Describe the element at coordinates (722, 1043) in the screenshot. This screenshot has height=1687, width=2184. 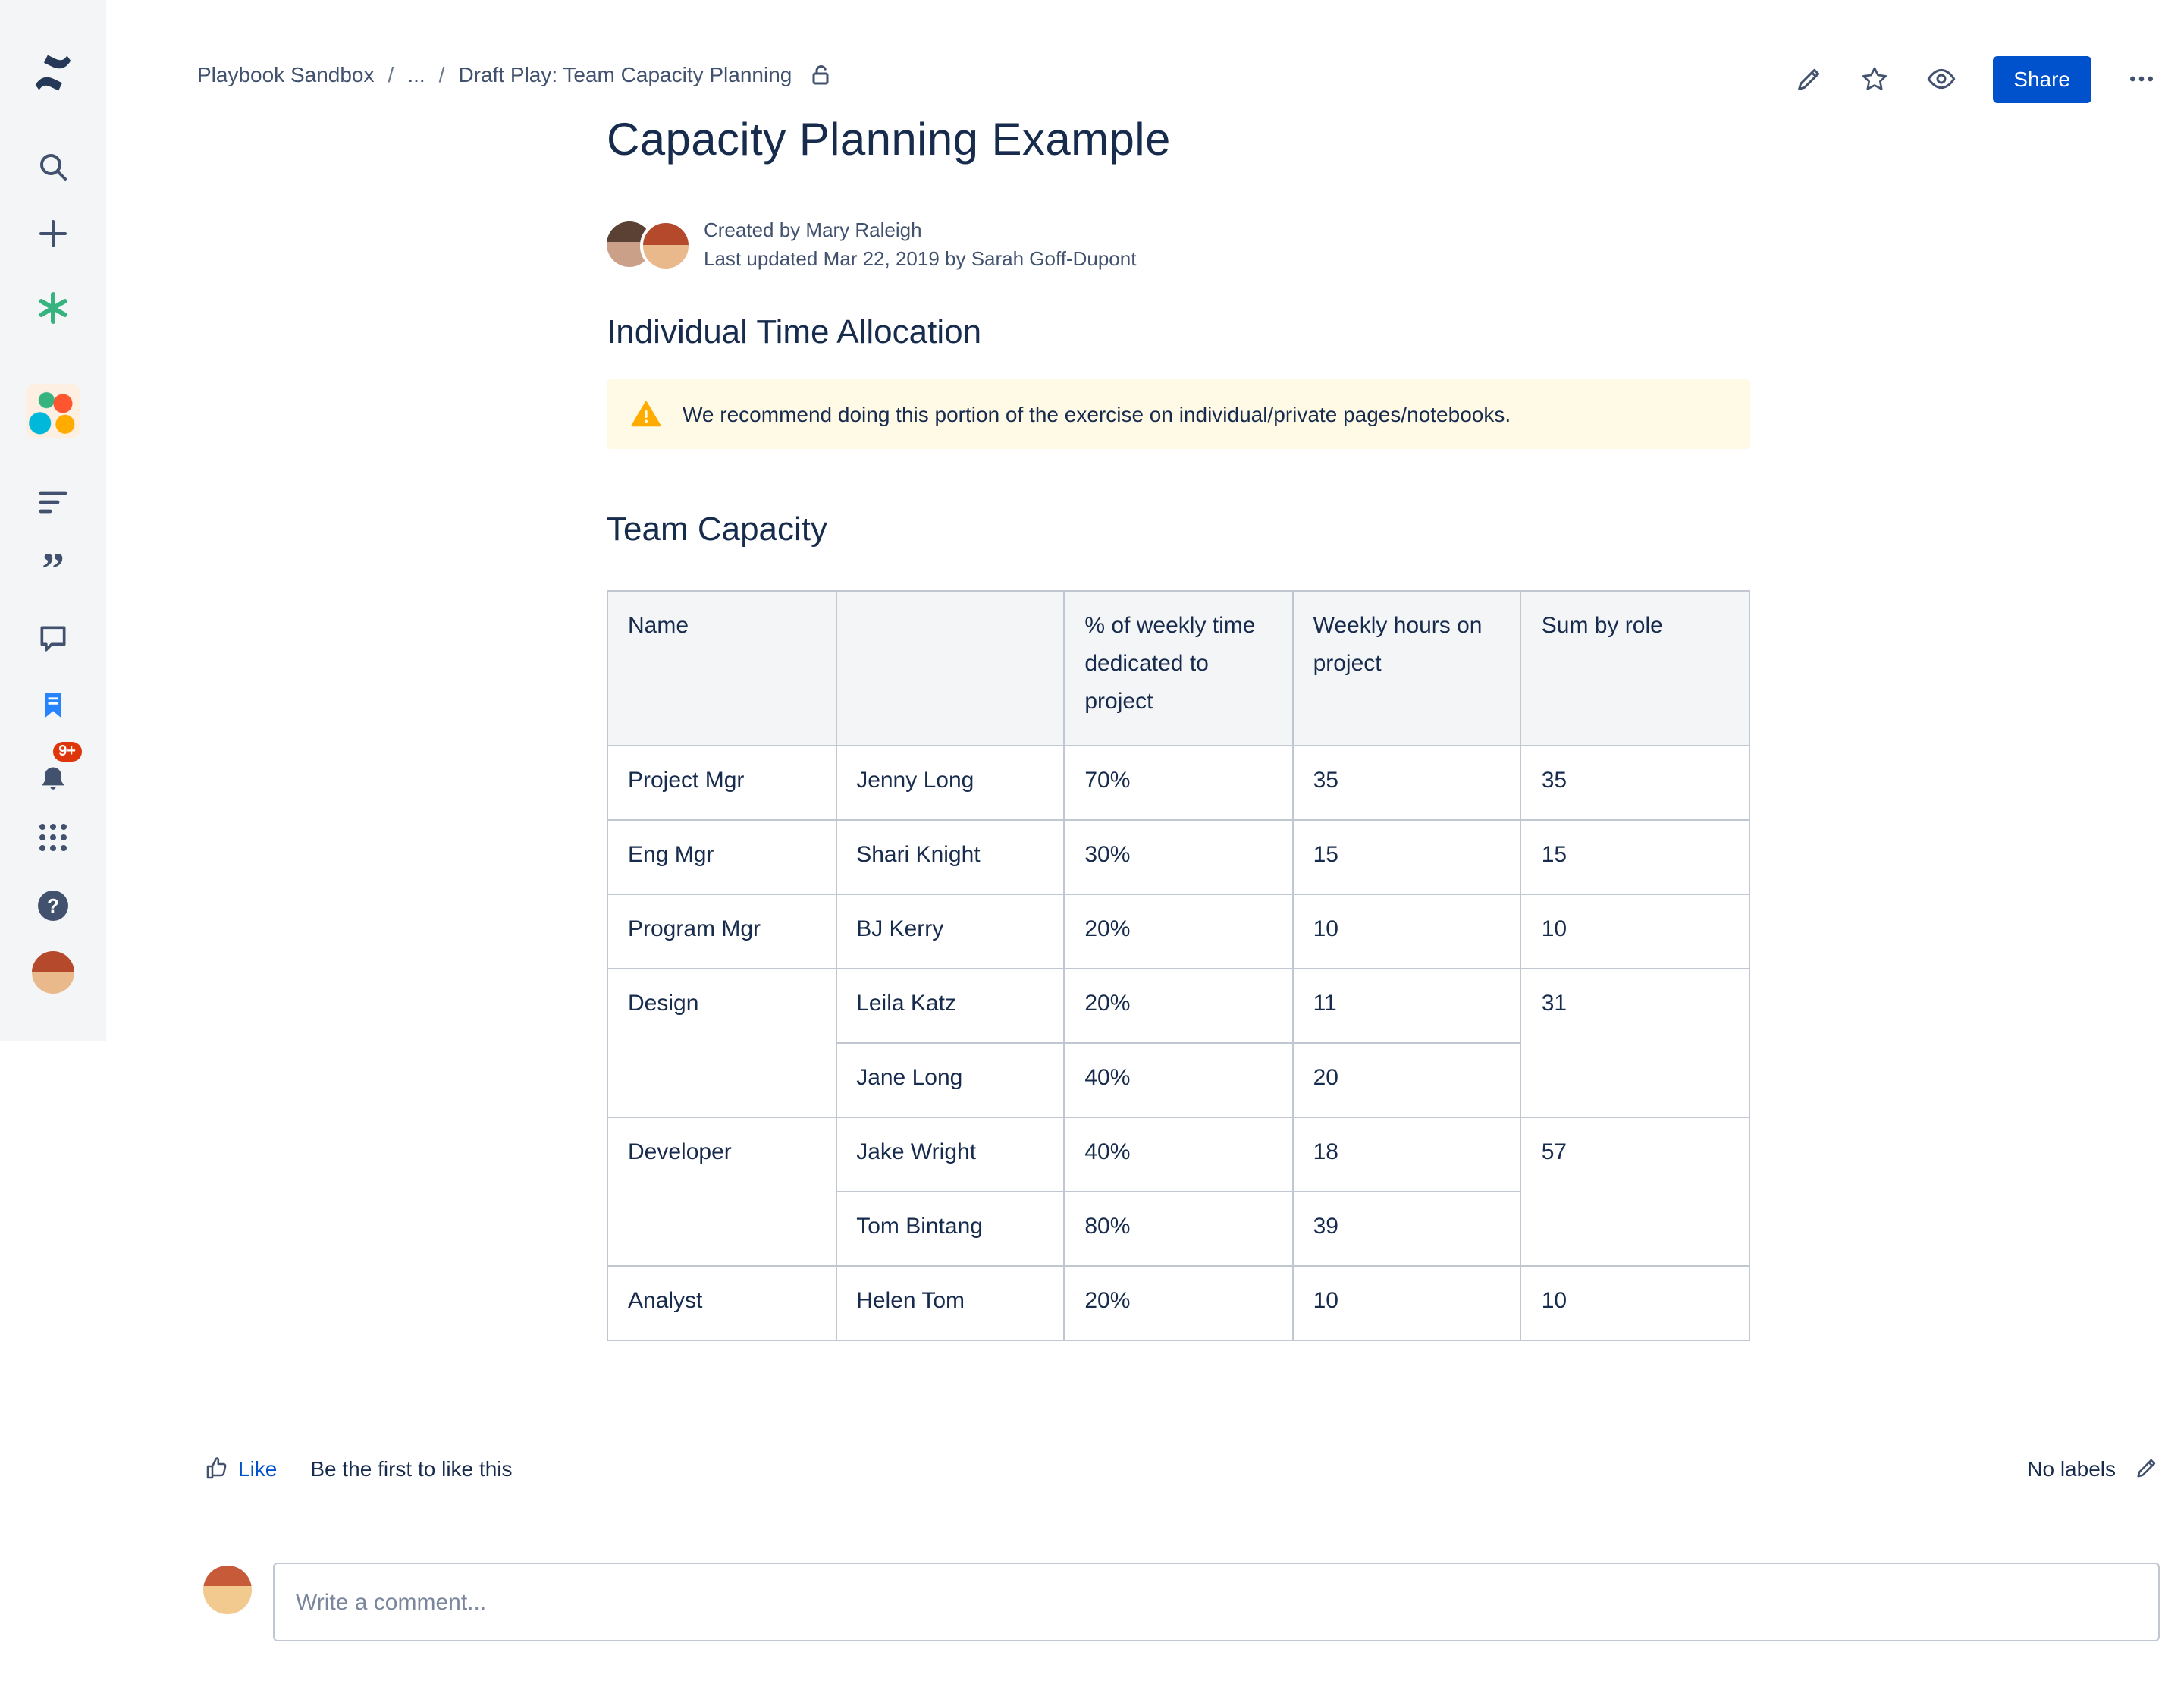
I see `table-cell: Design` at that location.